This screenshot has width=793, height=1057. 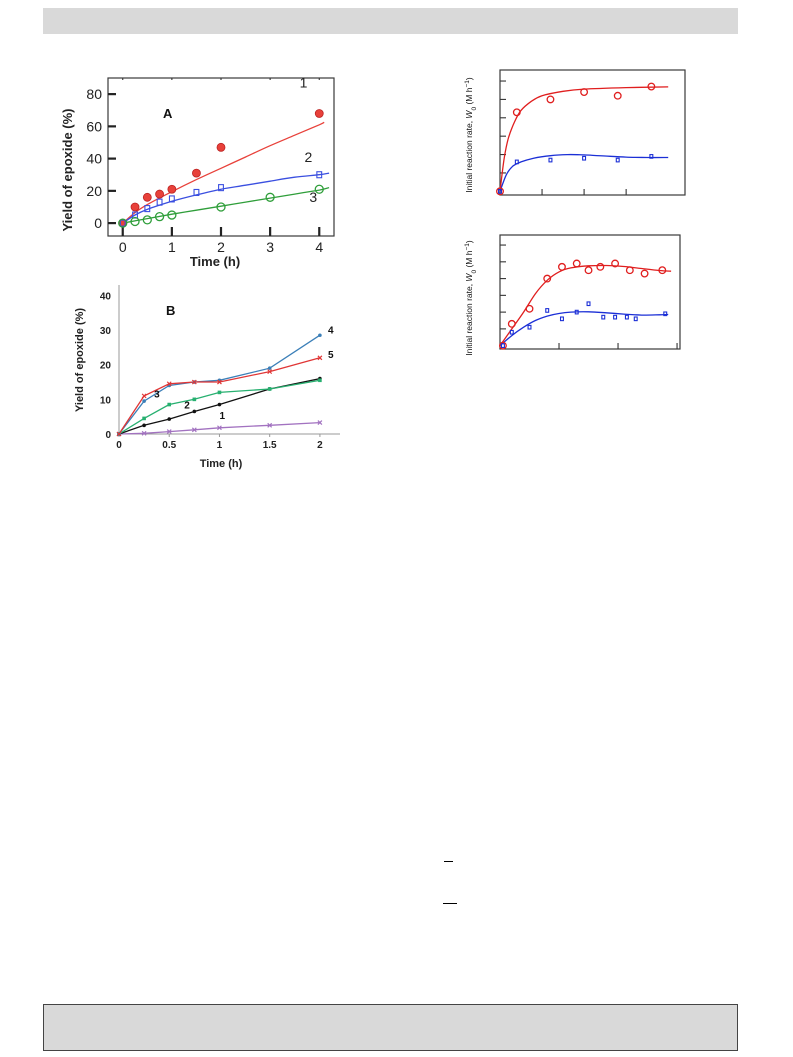 What do you see at coordinates (221, 464) in the screenshot?
I see `x-axis-label-b: Time (h)` at bounding box center [221, 464].